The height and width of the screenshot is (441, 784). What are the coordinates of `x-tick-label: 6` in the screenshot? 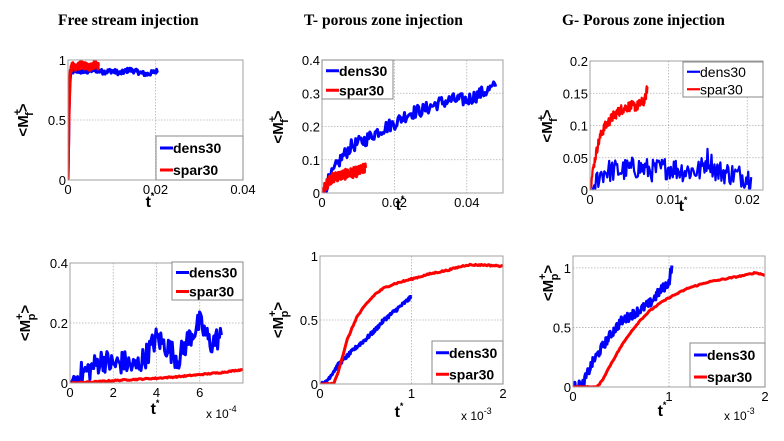 It's located at (199, 392).